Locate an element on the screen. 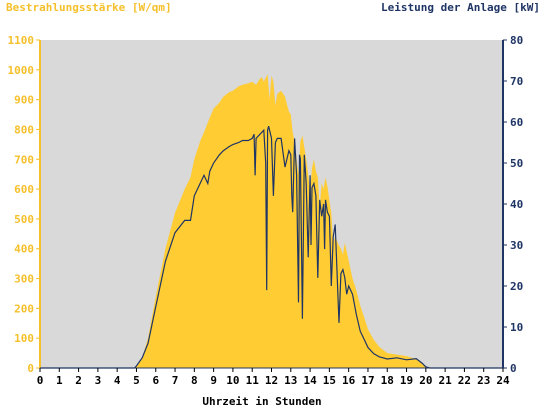 This screenshot has width=544, height=408. right-tick-label: 10 is located at coordinates (516, 327).